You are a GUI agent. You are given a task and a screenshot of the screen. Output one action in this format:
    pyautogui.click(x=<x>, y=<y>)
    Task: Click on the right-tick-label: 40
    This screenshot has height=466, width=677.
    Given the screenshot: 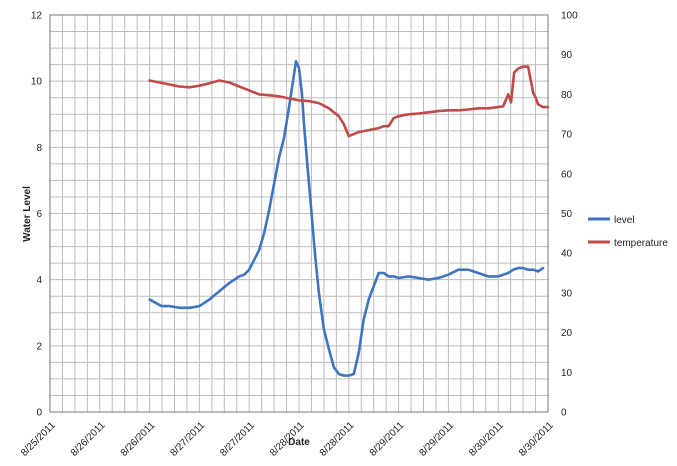 What is the action you would take?
    pyautogui.click(x=567, y=254)
    